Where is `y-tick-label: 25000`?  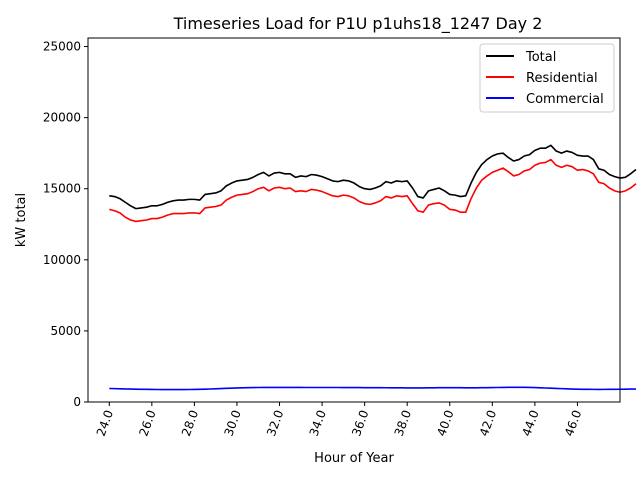 y-tick-label: 25000 is located at coordinates (62, 47).